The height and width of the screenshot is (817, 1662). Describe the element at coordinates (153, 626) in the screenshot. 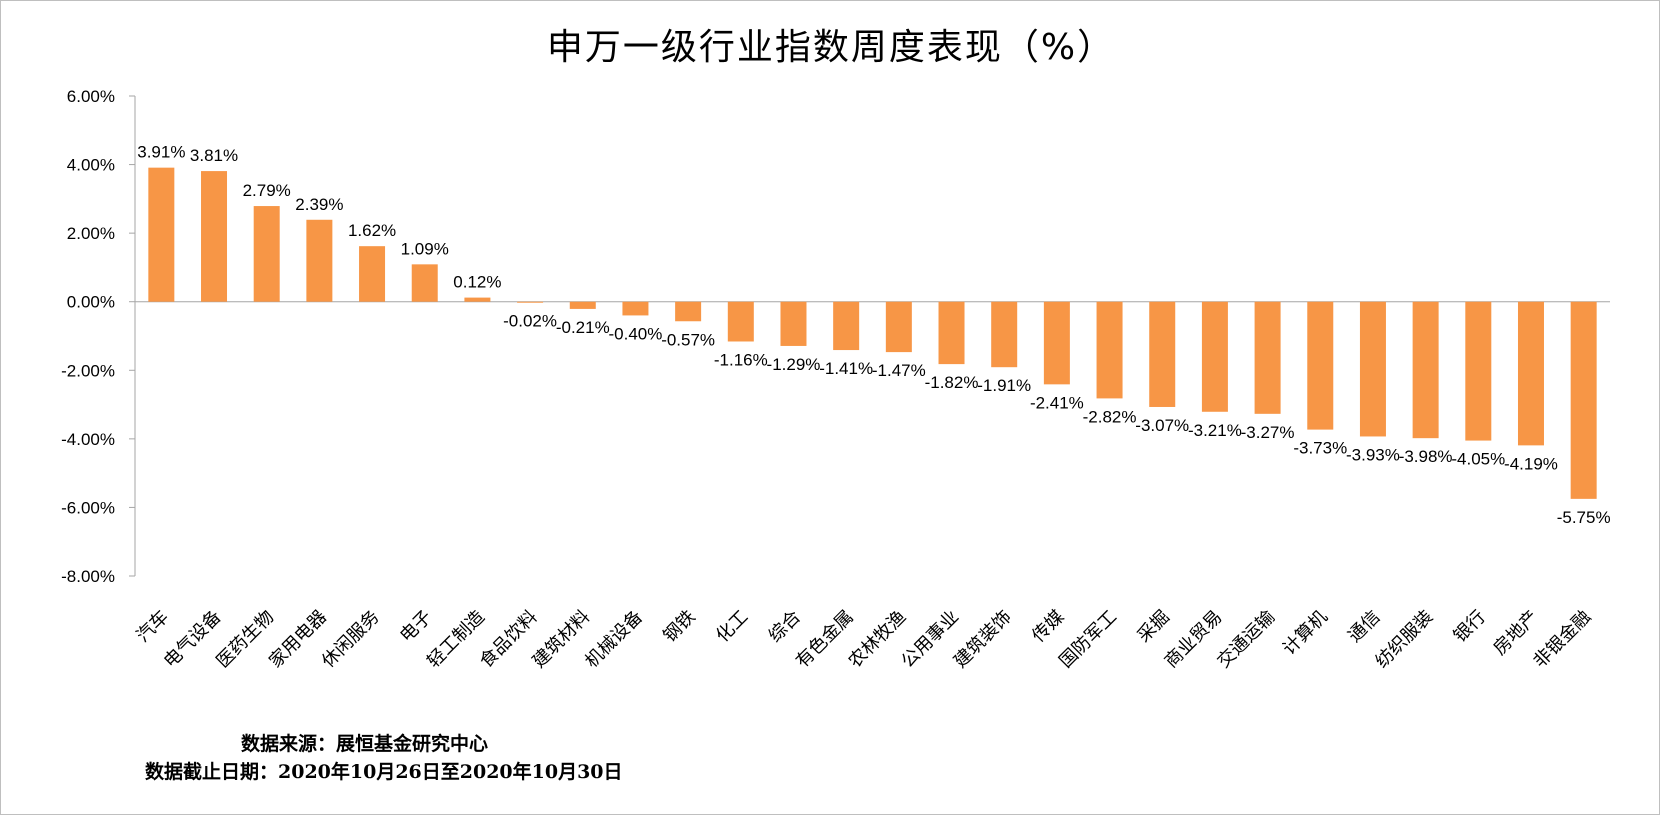

I see `category-label: 汽车` at that location.